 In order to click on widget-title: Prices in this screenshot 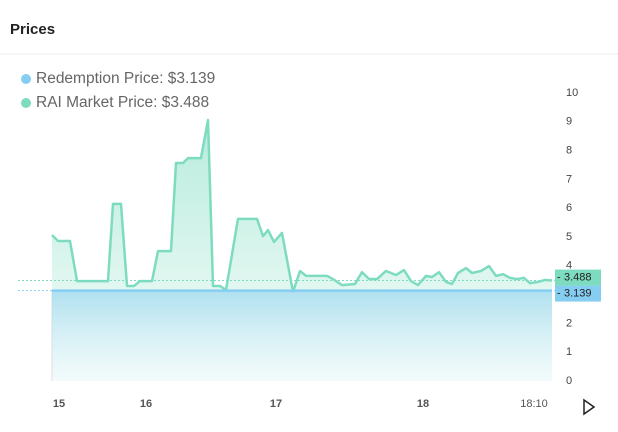, I will do `click(32, 29)`.